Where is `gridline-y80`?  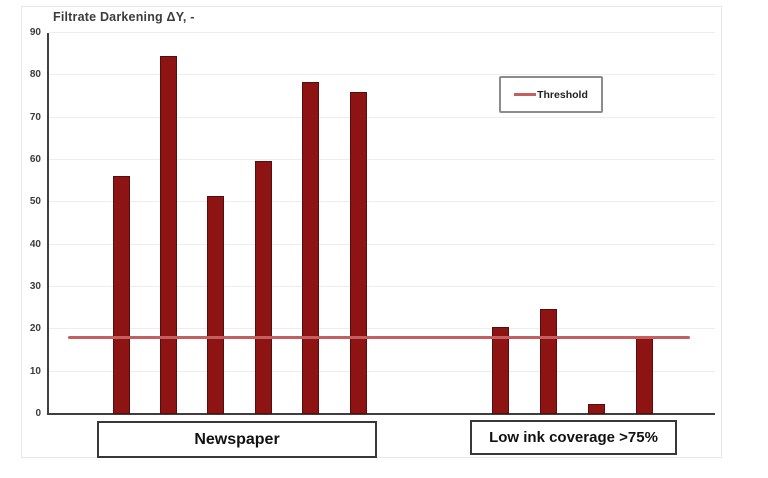 gridline-y80 is located at coordinates (382, 75).